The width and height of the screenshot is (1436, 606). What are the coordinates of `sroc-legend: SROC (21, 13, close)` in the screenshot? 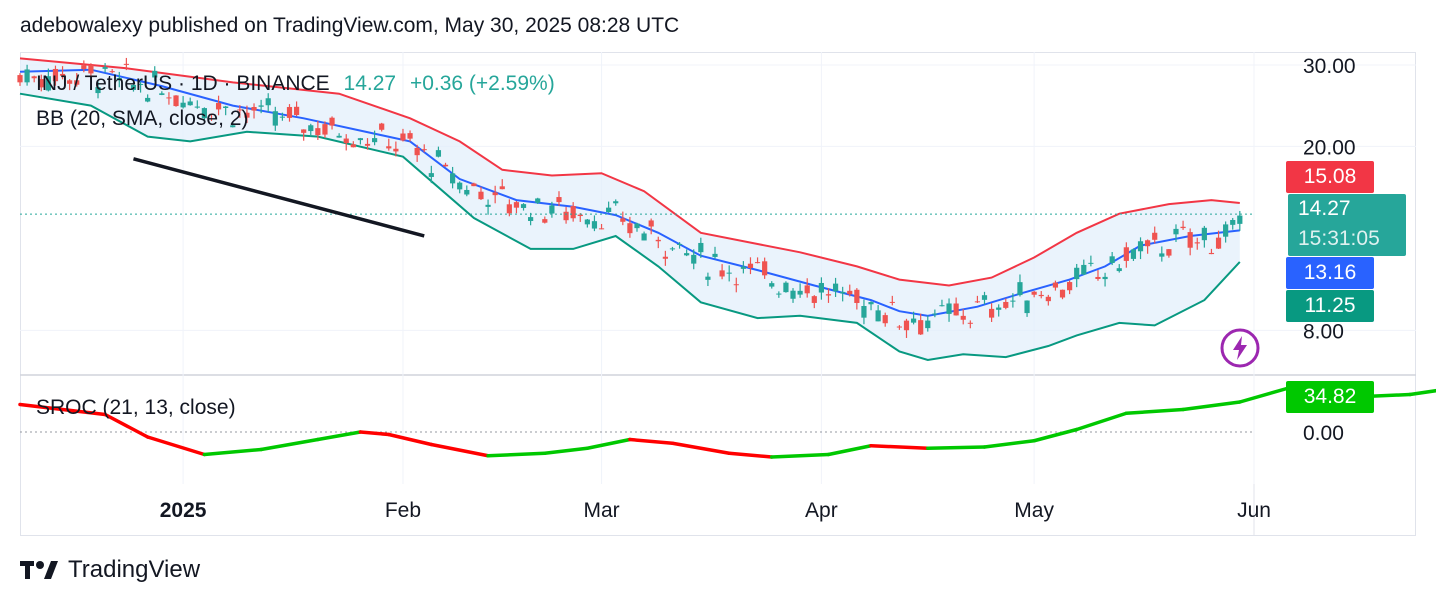 It's located at (136, 408).